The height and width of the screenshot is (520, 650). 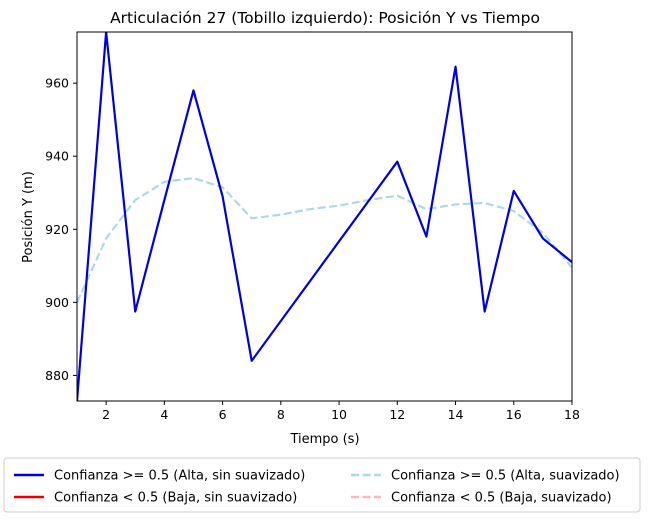 I want to click on legend-label-1: Confianza >= 0.5 (Alta, sin suavizado), so click(x=179, y=476).